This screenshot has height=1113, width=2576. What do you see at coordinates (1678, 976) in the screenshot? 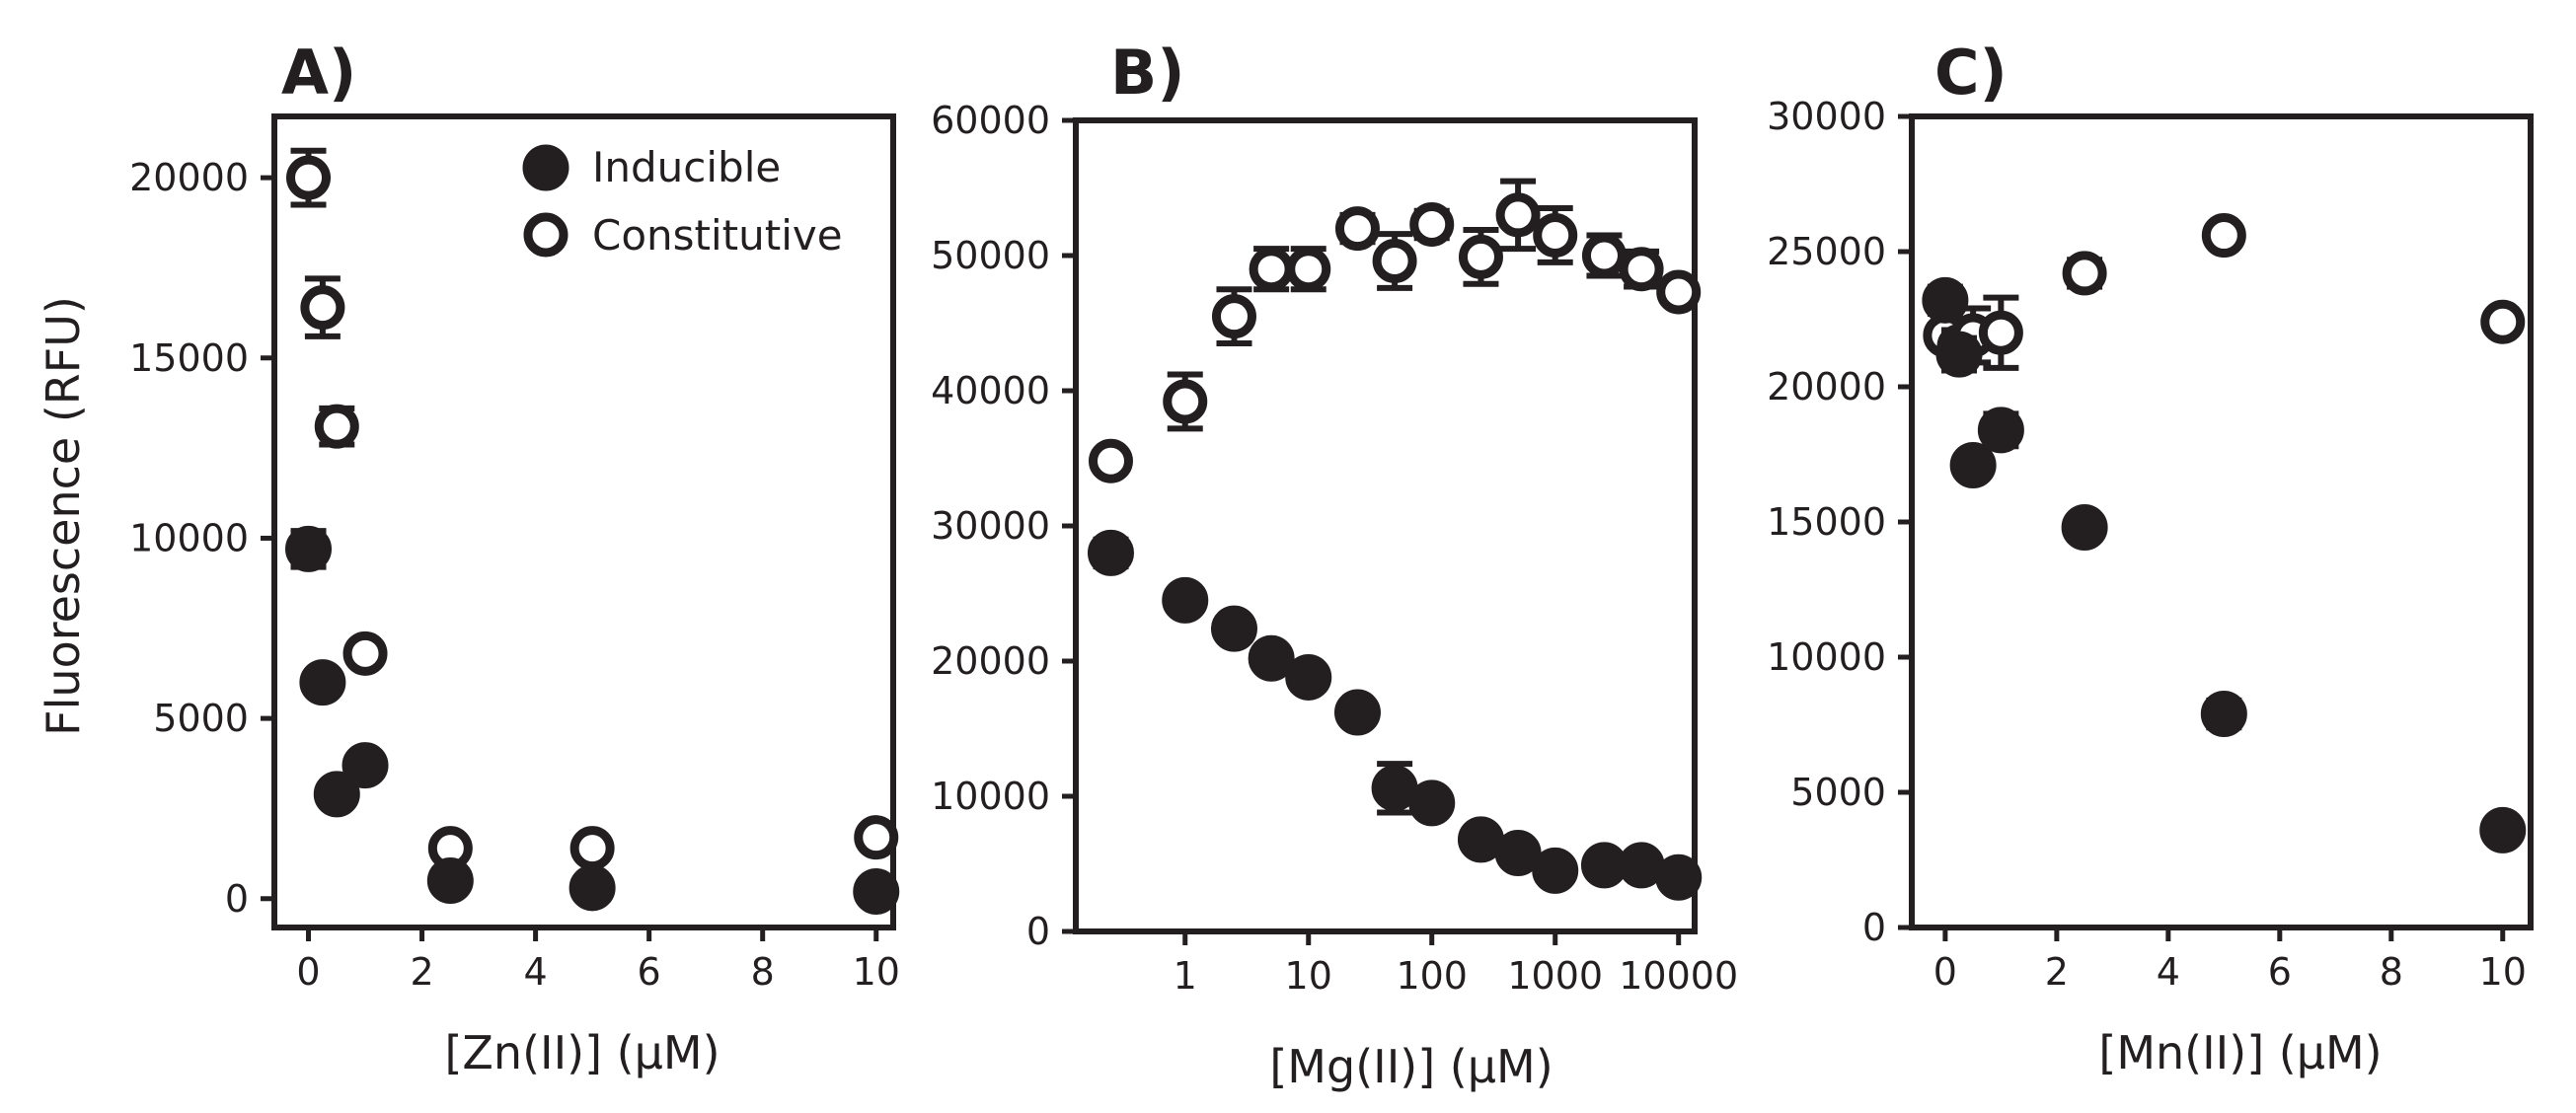
I see `panel-b-x-tick-label: 10000` at bounding box center [1678, 976].